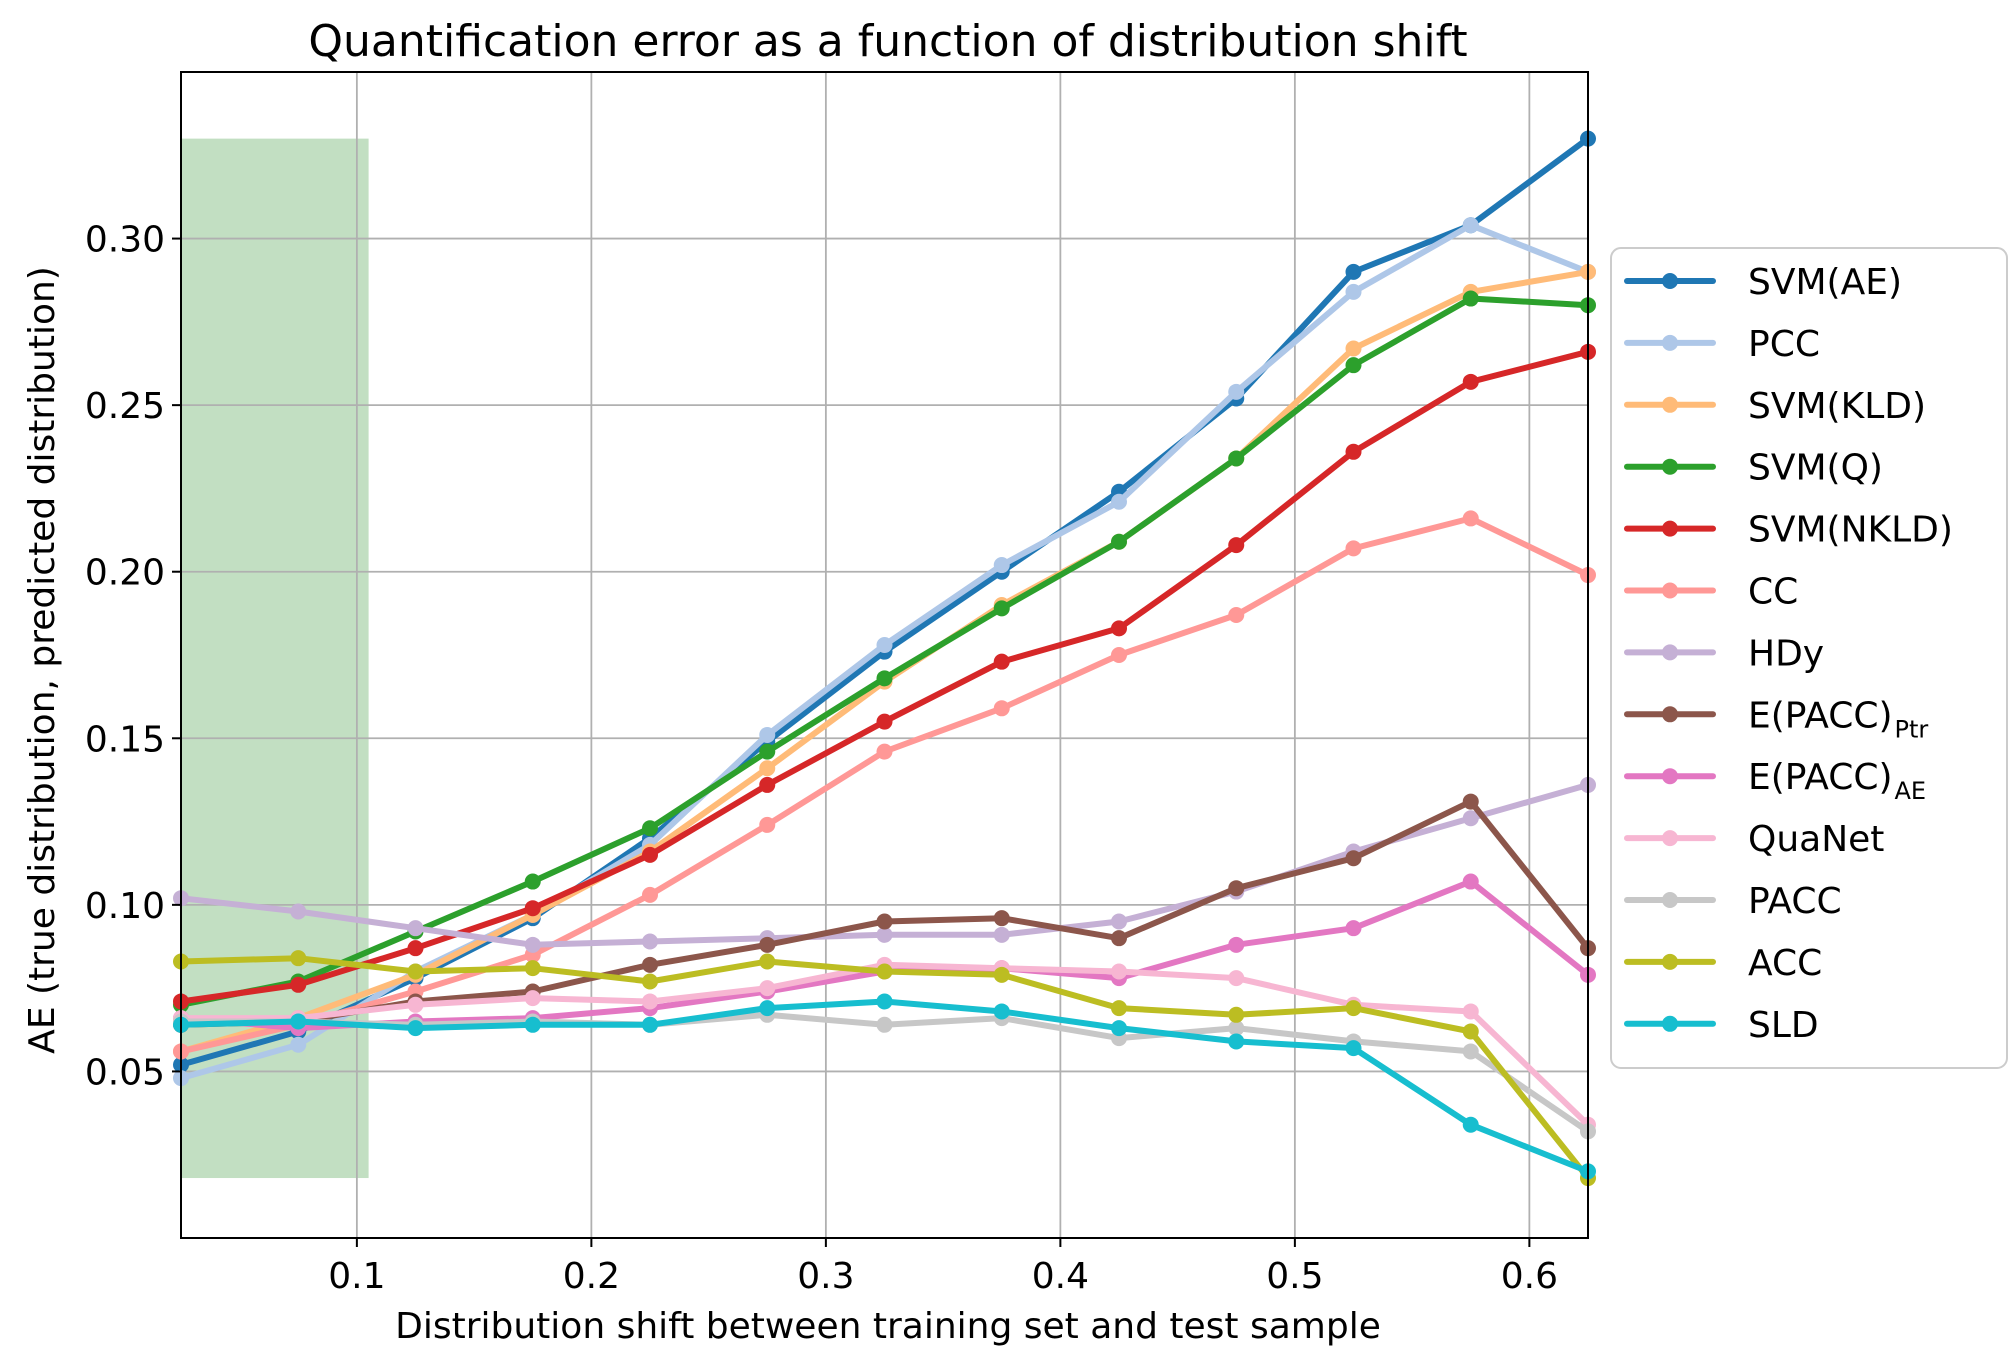 The width and height of the screenshot is (2016, 1365). I want to click on legend-label: SLD, so click(1783, 1025).